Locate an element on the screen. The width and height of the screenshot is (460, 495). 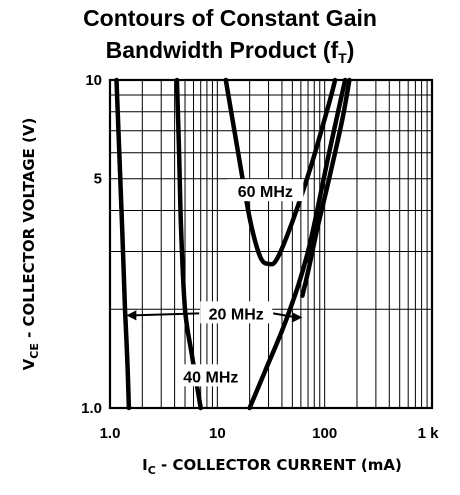
x-tick-label: 100 is located at coordinates (324, 433).